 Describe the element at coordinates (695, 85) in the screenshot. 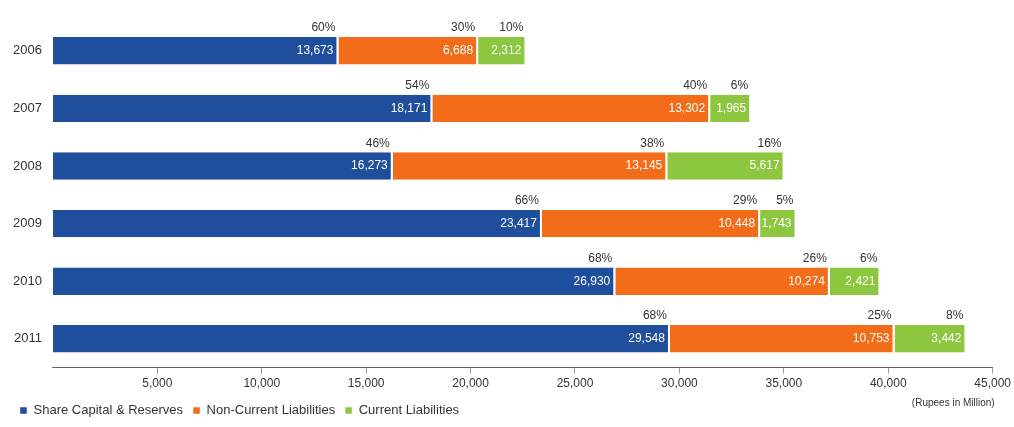

I see `annotation: 40%` at that location.